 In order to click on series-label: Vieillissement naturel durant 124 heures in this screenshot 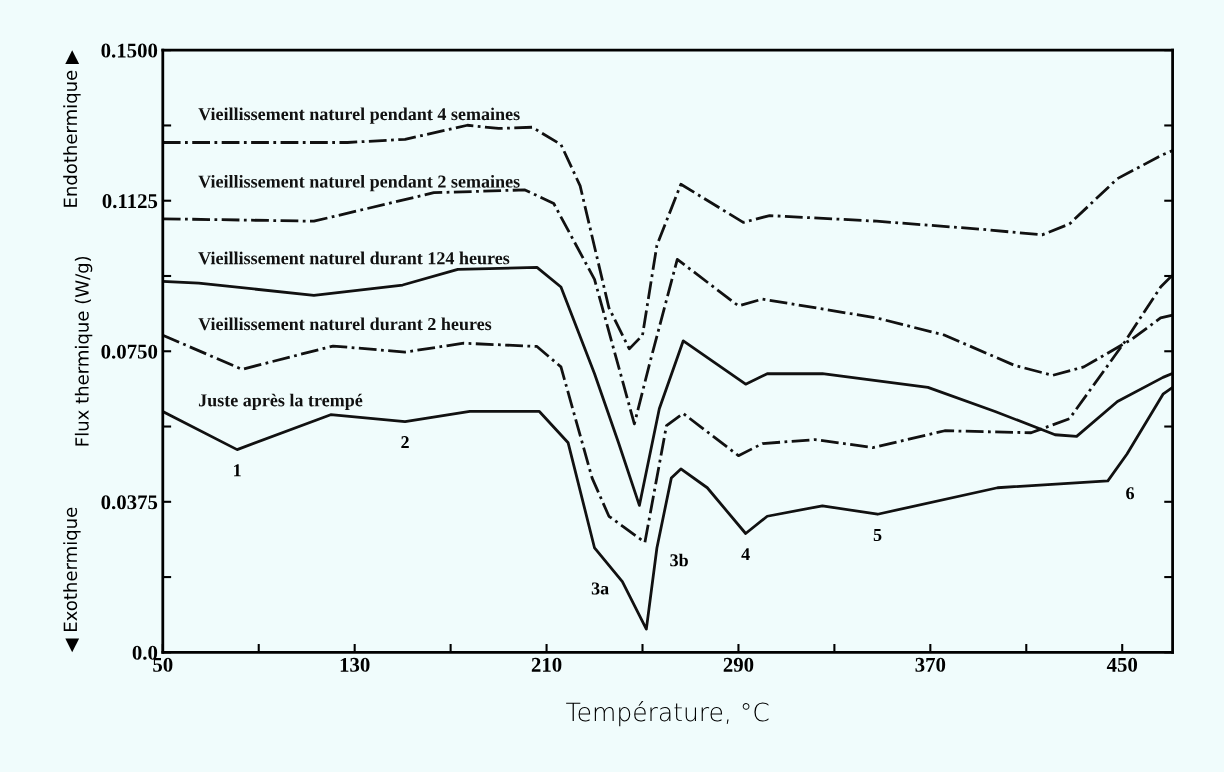, I will do `click(354, 258)`.